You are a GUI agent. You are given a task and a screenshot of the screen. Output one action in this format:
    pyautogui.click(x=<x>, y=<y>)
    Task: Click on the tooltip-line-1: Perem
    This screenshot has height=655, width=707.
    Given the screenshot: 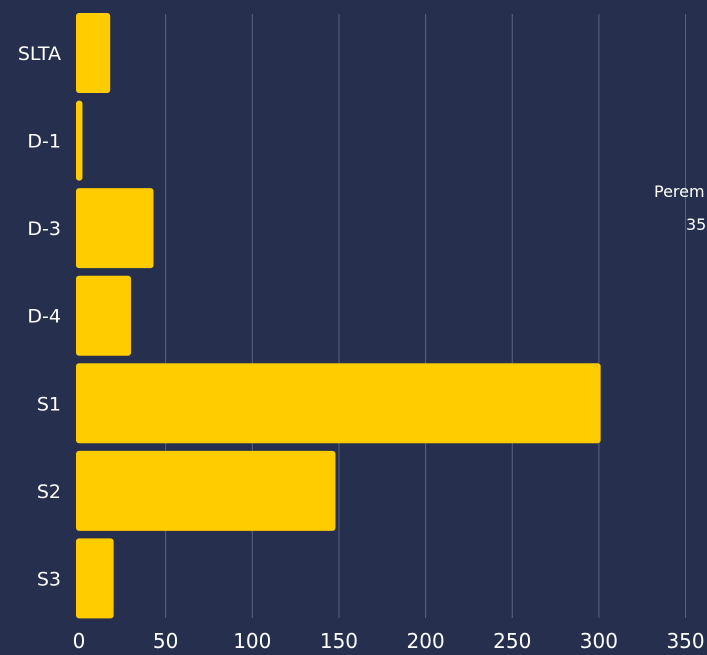 What is the action you would take?
    pyautogui.click(x=679, y=191)
    